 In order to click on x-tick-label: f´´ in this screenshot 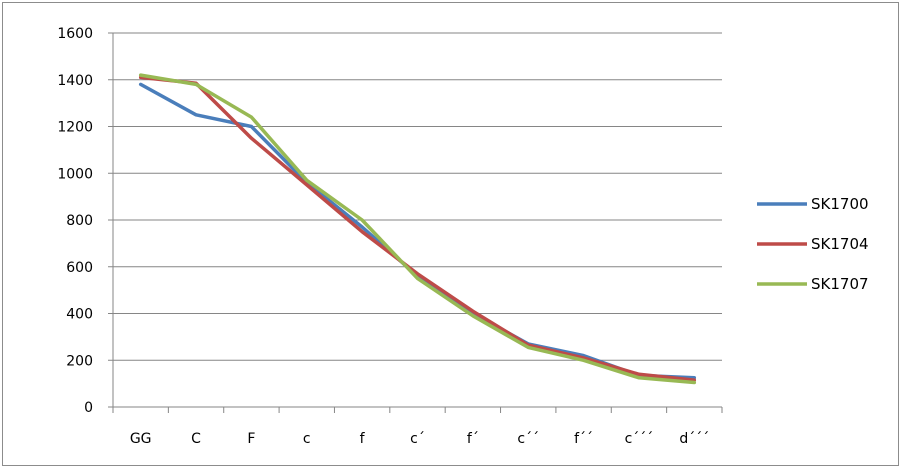, I will do `click(583, 439)`.